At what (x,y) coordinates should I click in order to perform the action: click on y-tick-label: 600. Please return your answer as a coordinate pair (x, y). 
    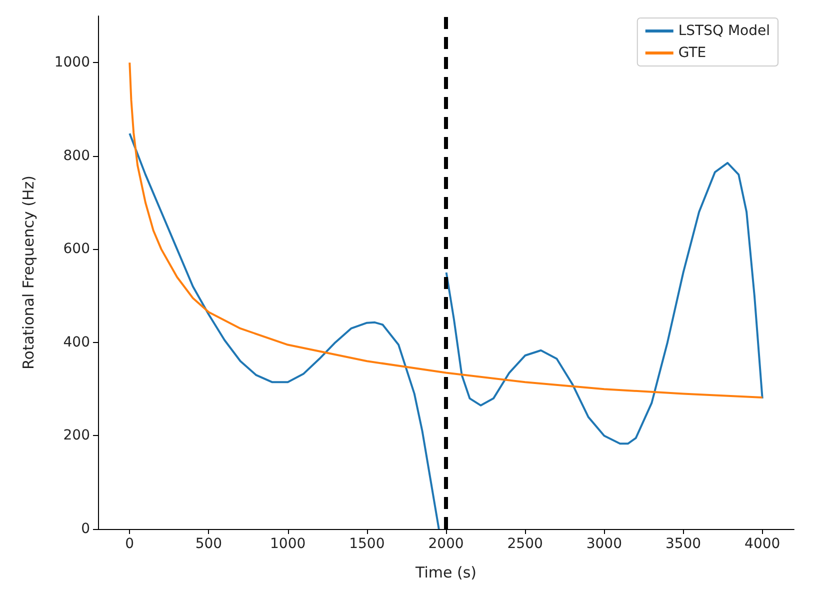
    Looking at the image, I should click on (76, 249).